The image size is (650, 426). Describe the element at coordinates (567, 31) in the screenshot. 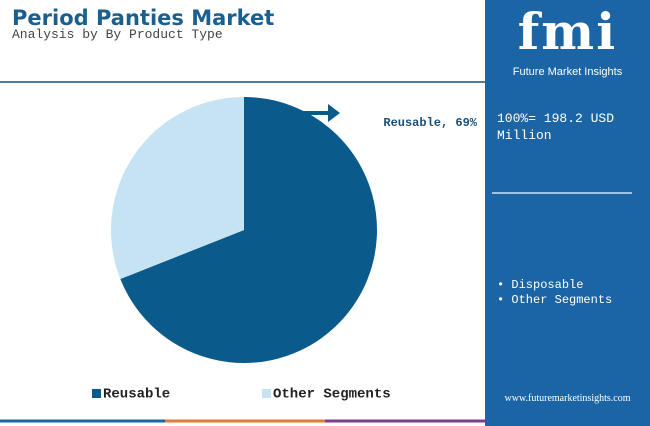

I see `logo: fmi` at that location.